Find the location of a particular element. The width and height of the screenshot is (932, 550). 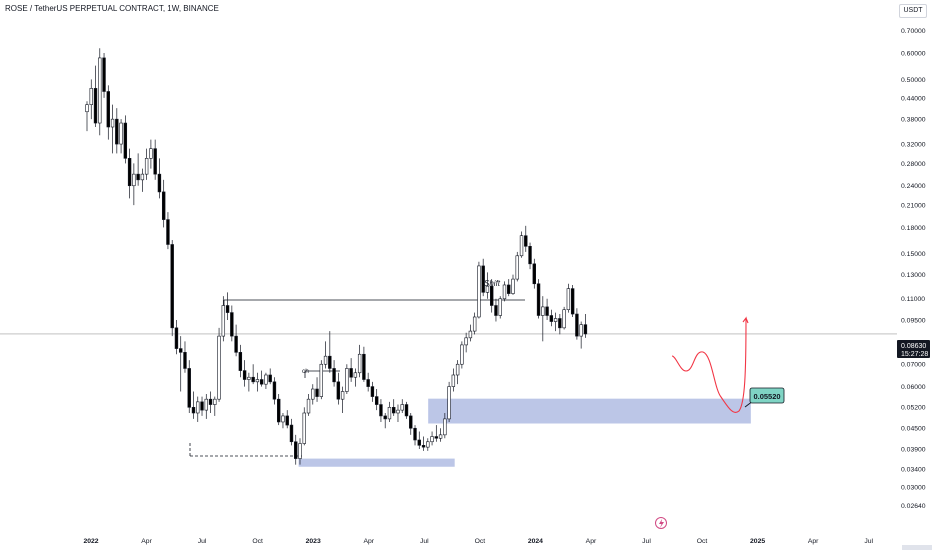

ch-label: ch is located at coordinates (305, 371).